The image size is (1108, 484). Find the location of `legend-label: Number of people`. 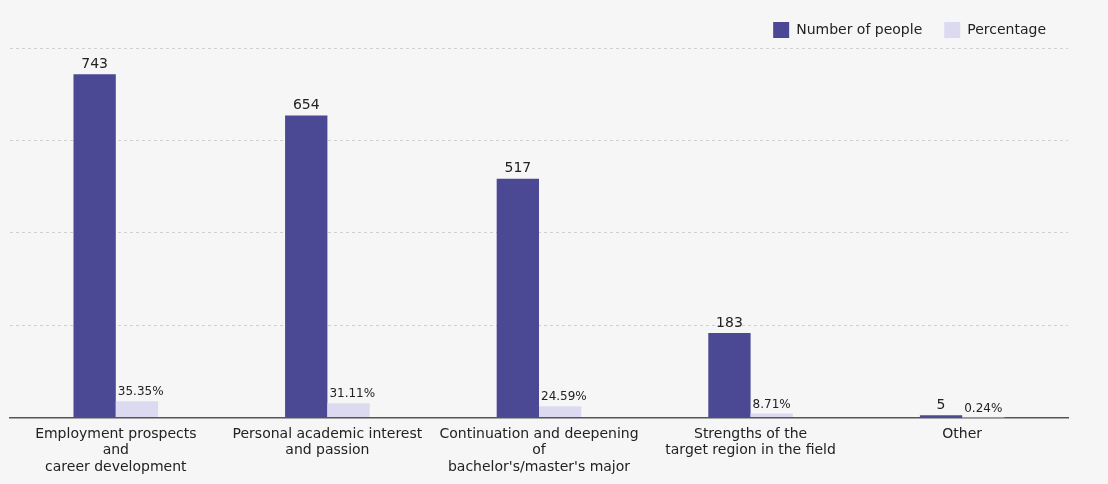

legend-label: Number of people is located at coordinates (859, 28).